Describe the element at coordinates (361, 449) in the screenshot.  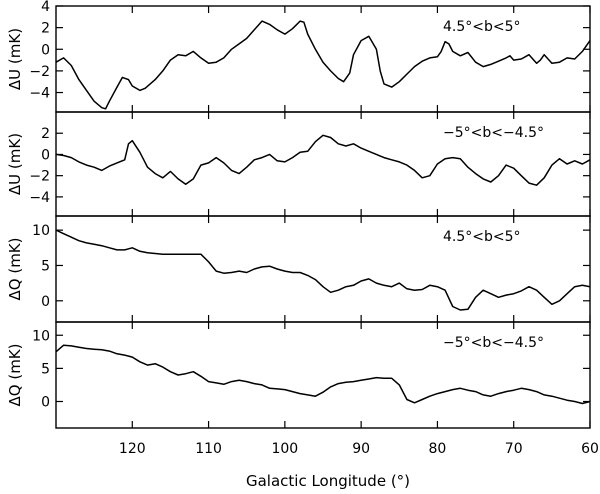
I see `x-tick-label: 90` at that location.